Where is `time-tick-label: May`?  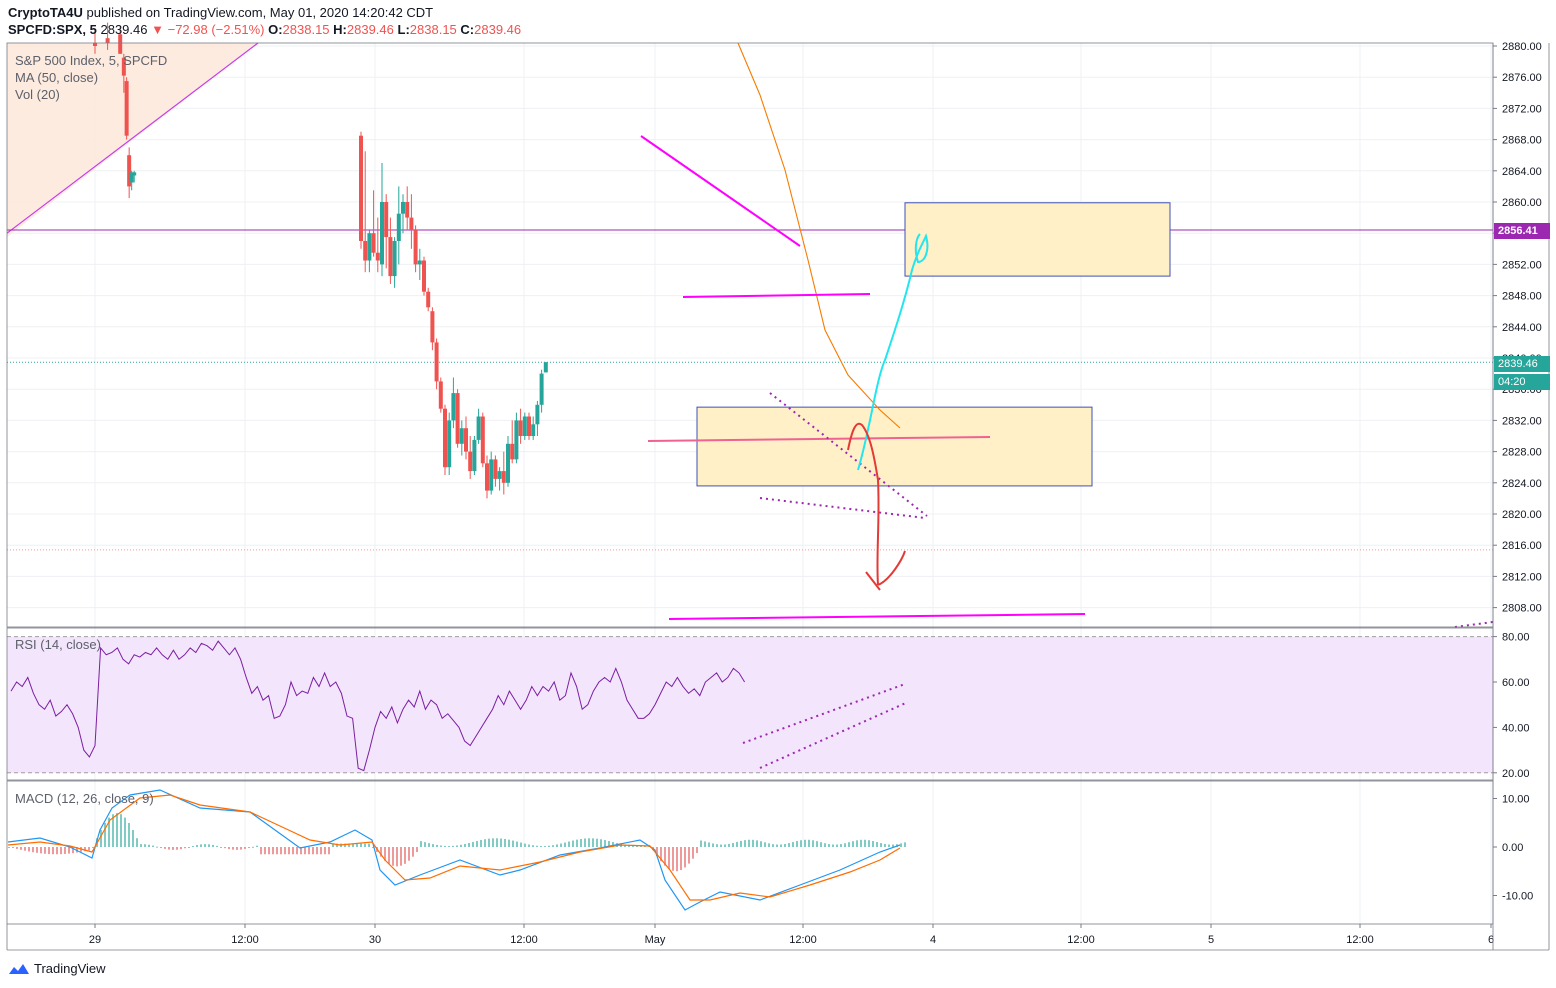
time-tick-label: May is located at coordinates (655, 940).